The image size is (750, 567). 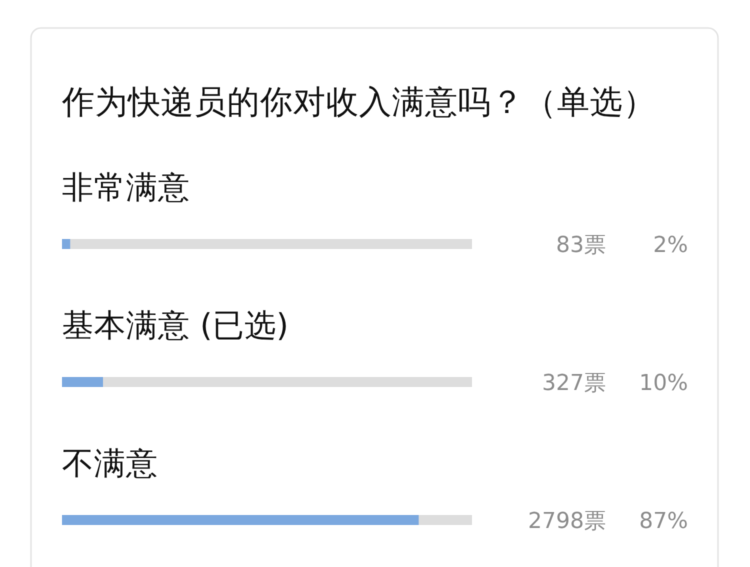 I want to click on data-label: 10%, so click(x=663, y=383).